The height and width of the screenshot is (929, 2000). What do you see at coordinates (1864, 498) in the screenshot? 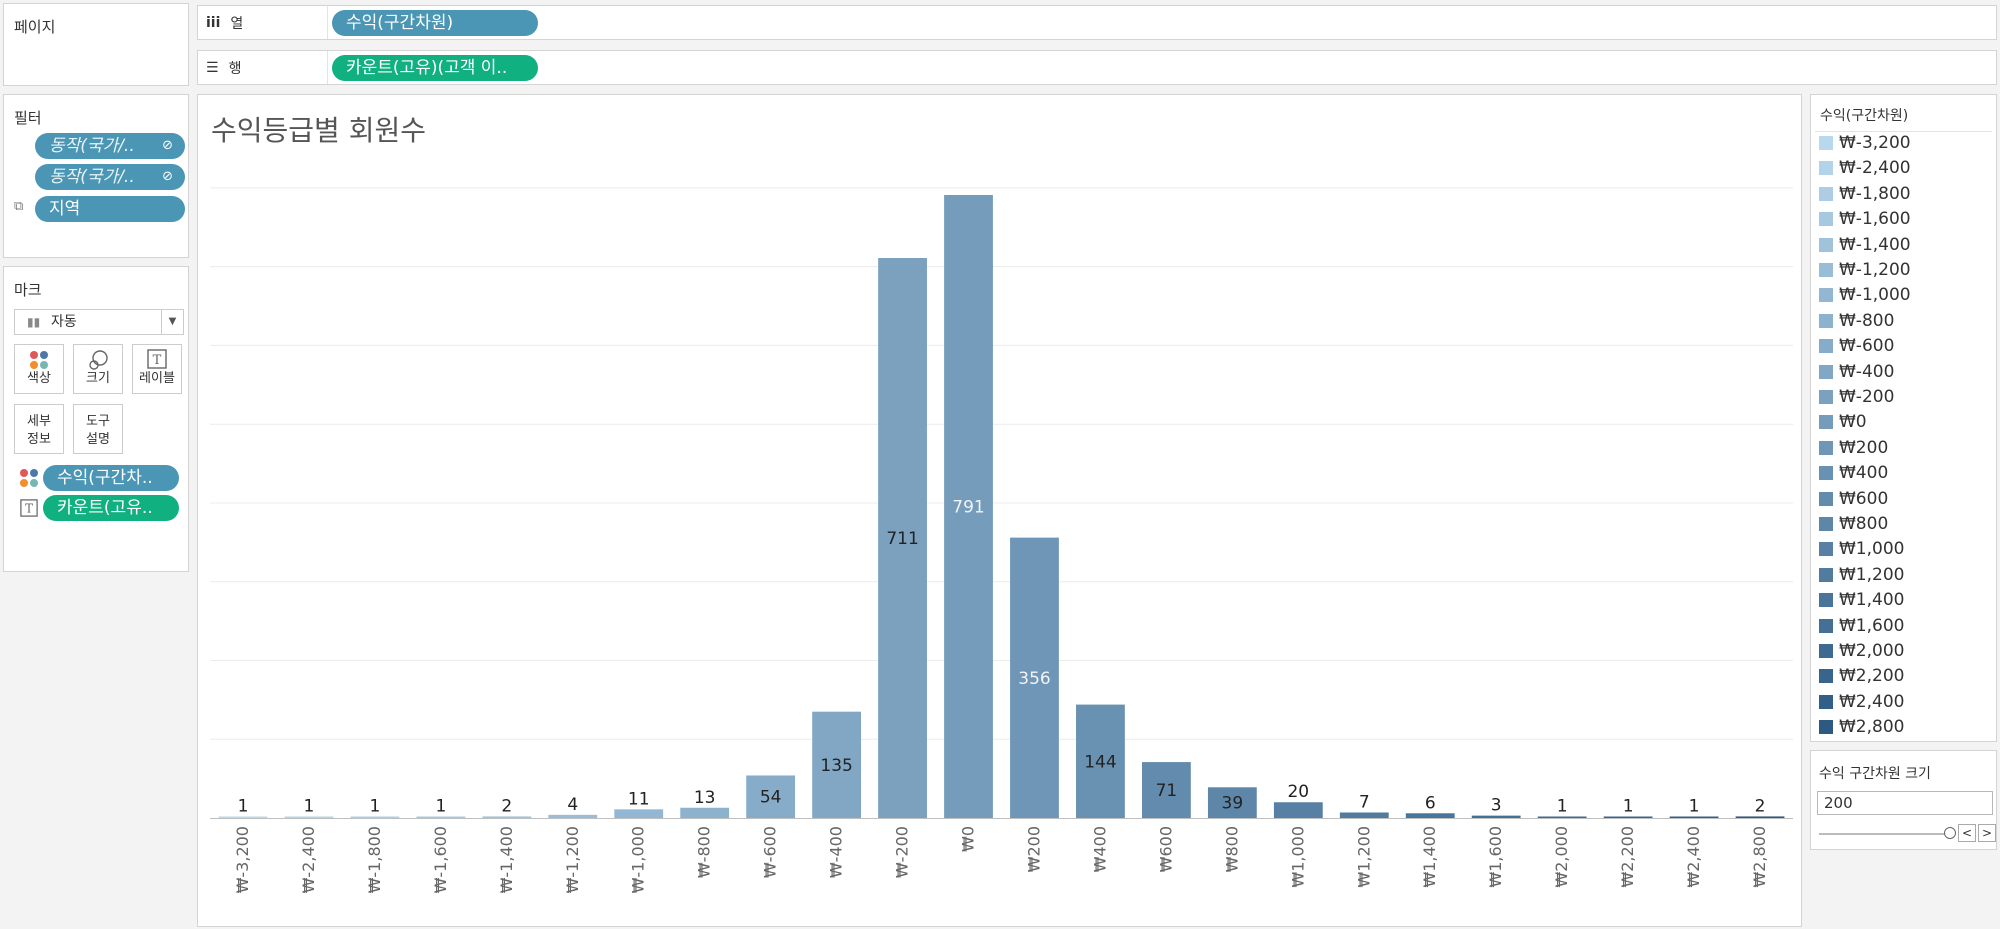
I see `legend-label: ₩600` at bounding box center [1864, 498].